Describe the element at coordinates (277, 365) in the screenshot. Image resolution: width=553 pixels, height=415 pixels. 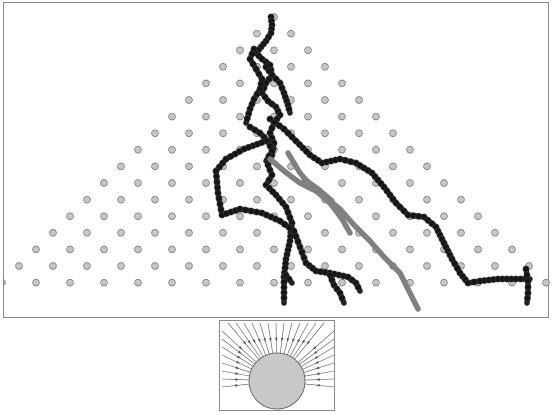
I see `thumbnail-view` at that location.